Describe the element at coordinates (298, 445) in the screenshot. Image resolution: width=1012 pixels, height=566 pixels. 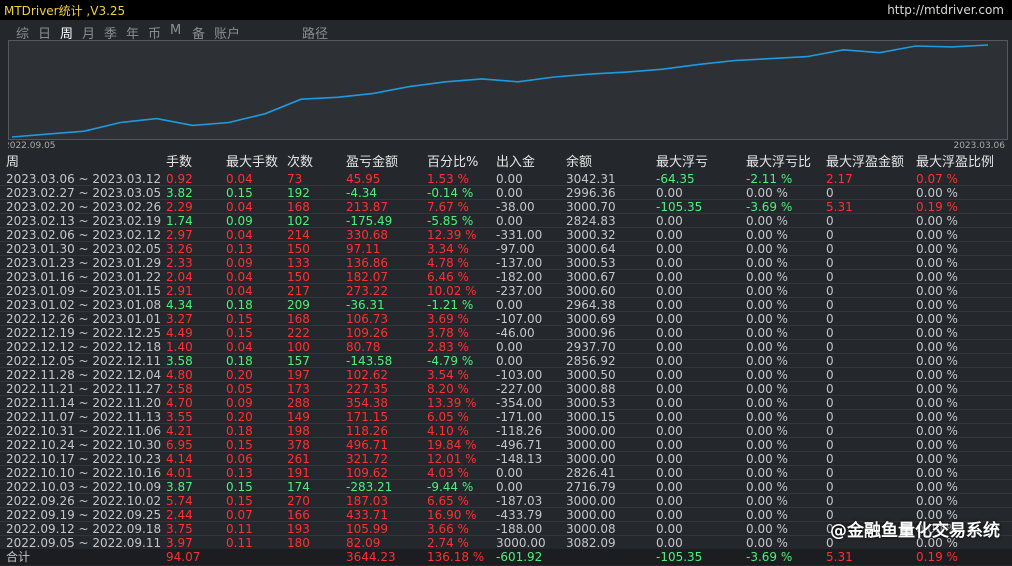
I see `table-cell: 378` at that location.